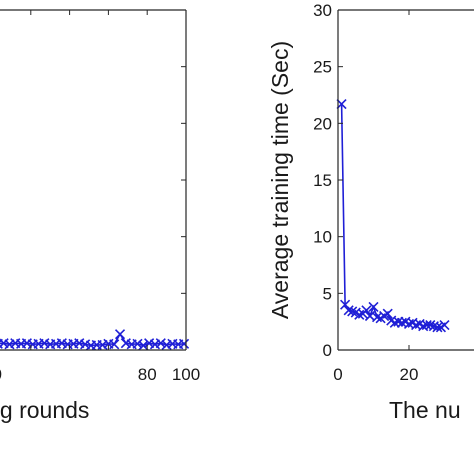 This screenshot has width=474, height=474. I want to click on right-y-tick-label: 10, so click(322, 237).